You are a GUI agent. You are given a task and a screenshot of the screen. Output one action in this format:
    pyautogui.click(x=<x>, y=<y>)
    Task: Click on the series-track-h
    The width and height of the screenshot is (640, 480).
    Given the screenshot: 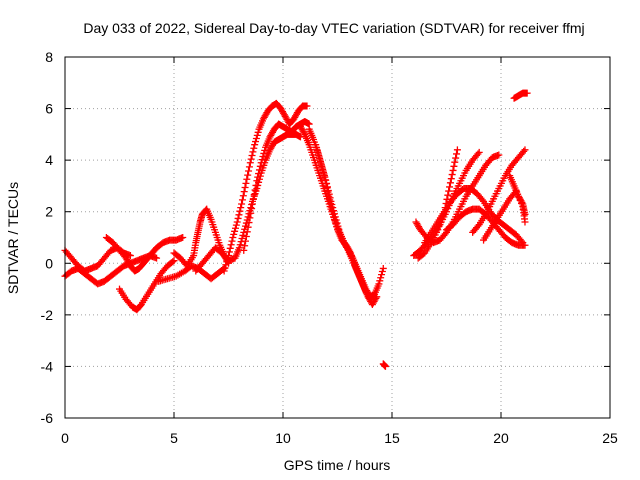 What is the action you would take?
    pyautogui.click(x=265, y=187)
    